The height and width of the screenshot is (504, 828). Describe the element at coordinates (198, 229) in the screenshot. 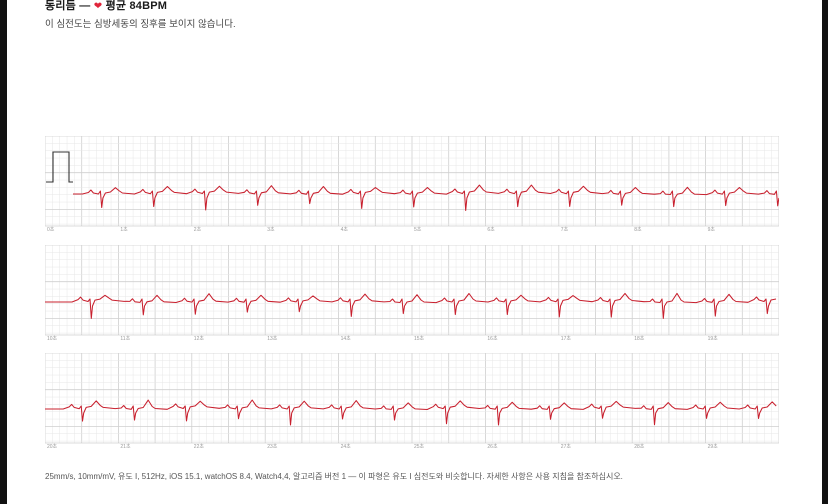

I see `ecg-tick-label: 2초` at that location.